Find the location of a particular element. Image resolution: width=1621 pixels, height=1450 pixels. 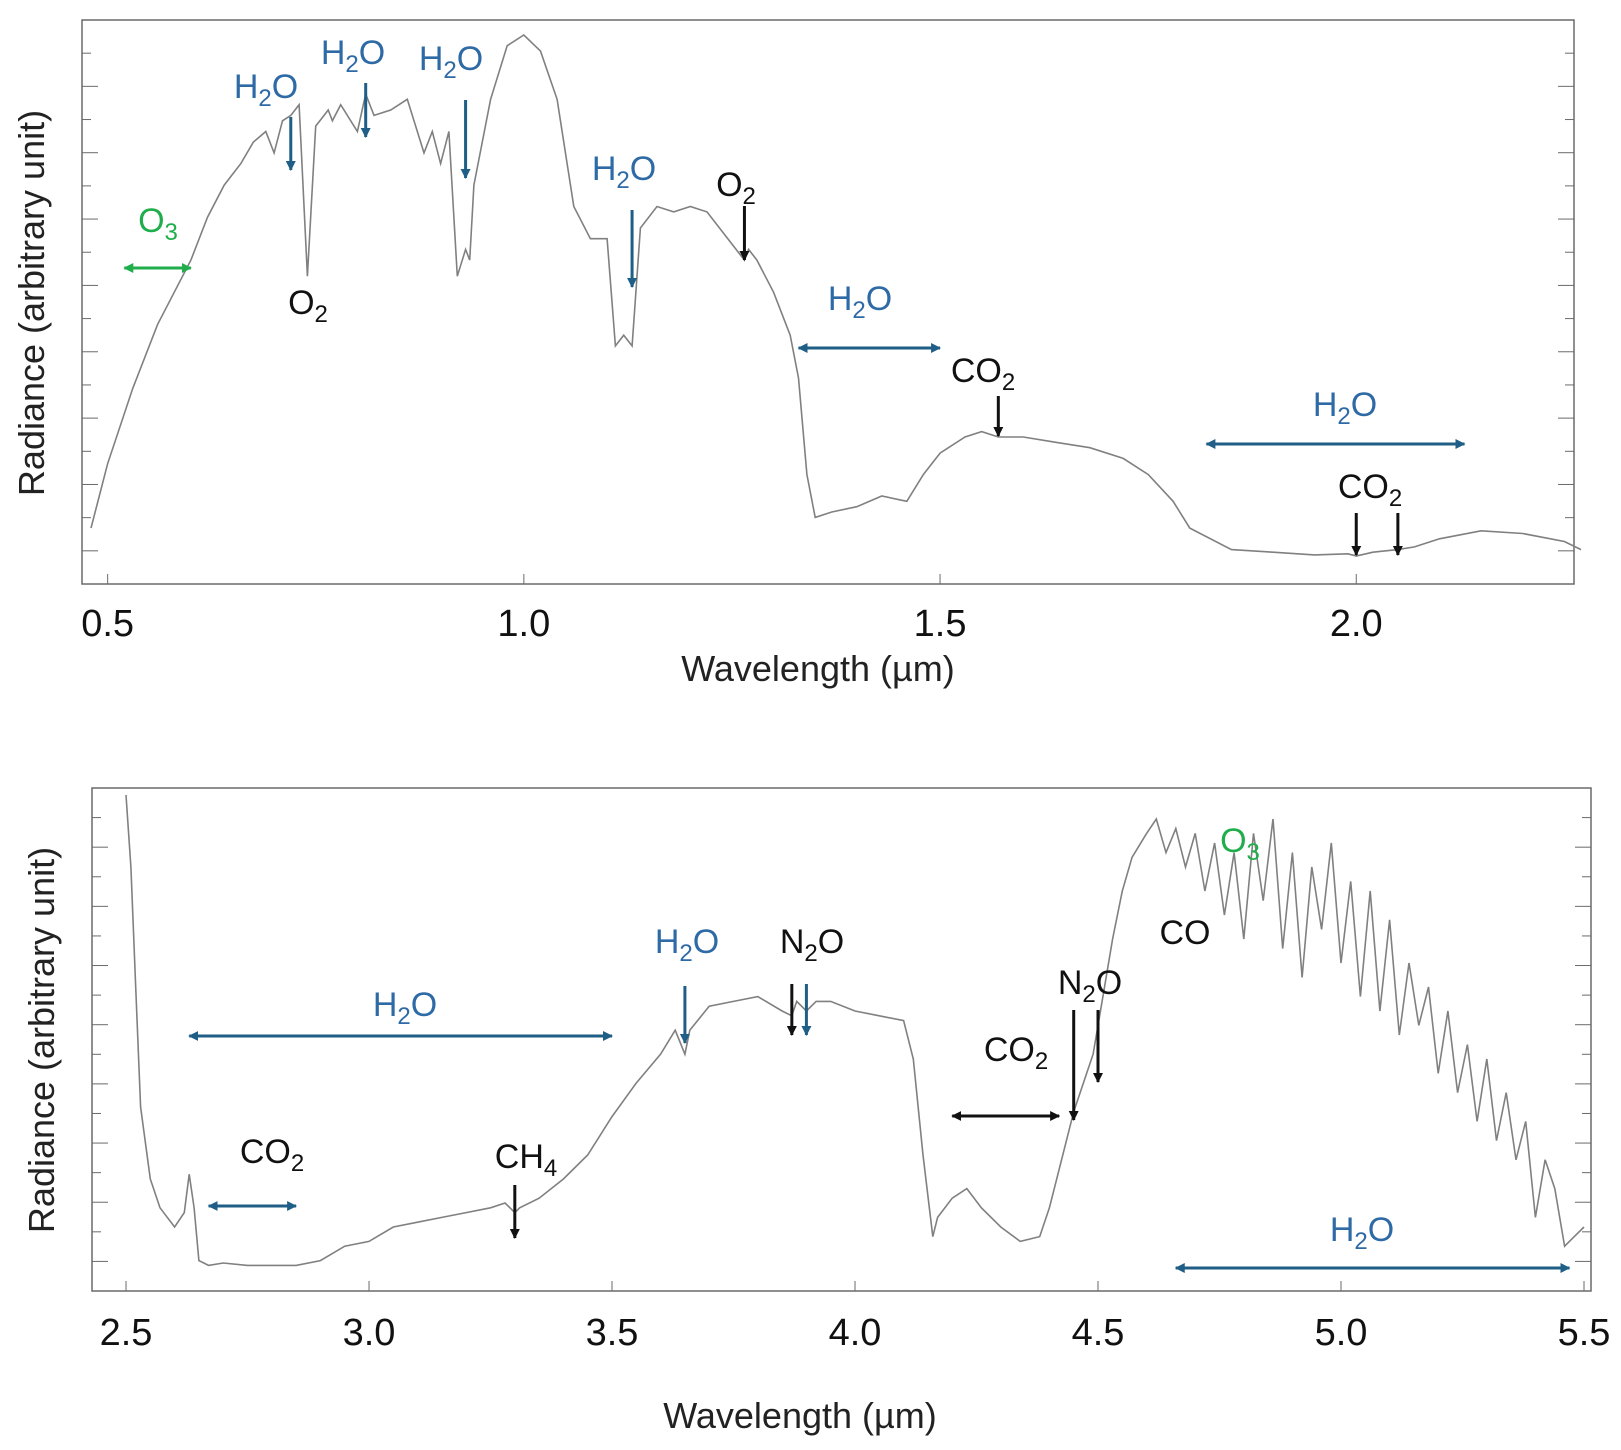

bottom-x-axis-title: Wavelength (µm) is located at coordinates (799, 1415).